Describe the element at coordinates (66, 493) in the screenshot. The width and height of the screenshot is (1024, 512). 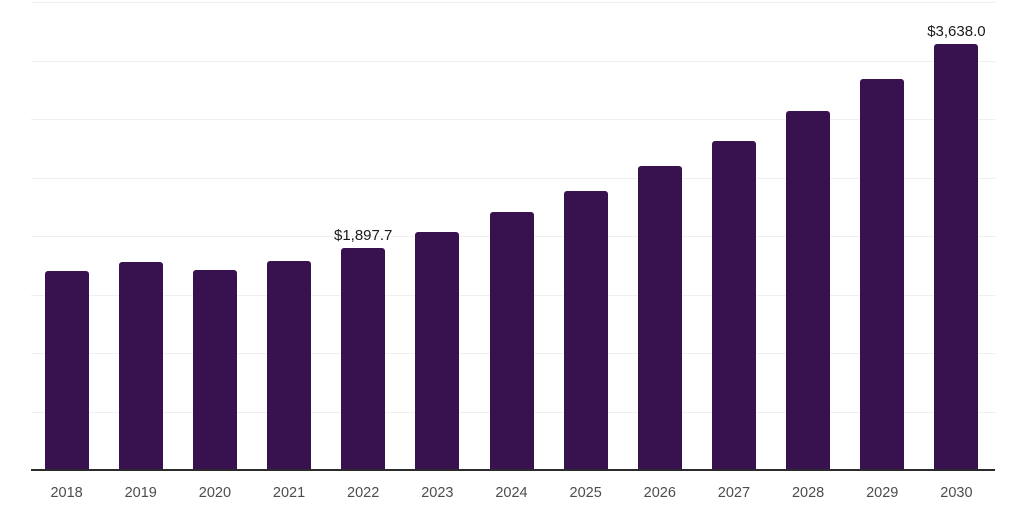
I see `x-axis-label-2018: 2018` at that location.